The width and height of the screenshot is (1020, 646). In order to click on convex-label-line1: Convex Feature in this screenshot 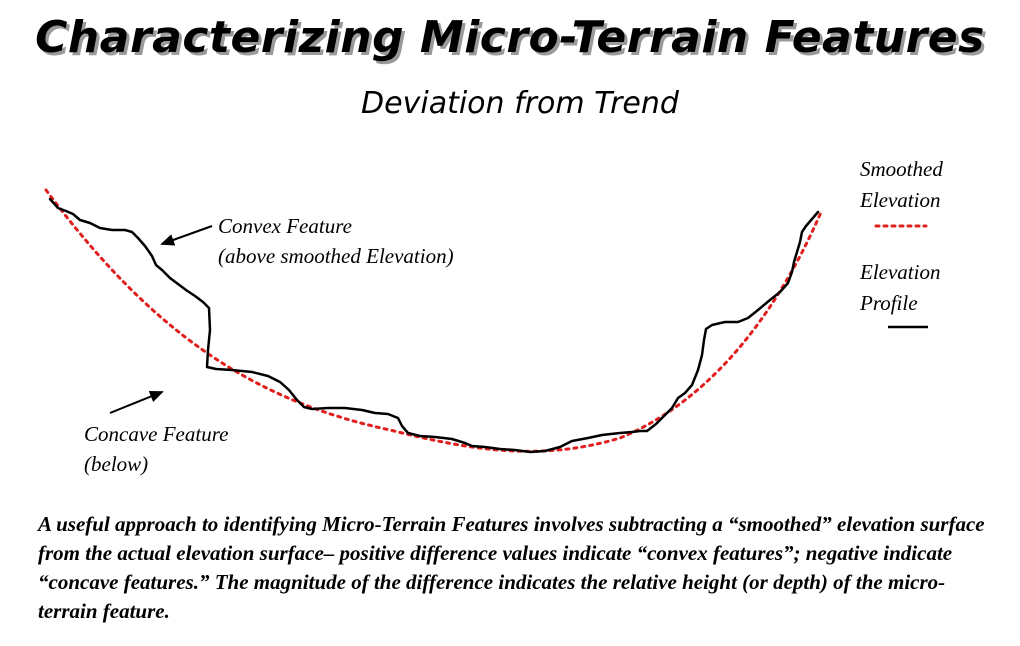, I will do `click(285, 226)`.